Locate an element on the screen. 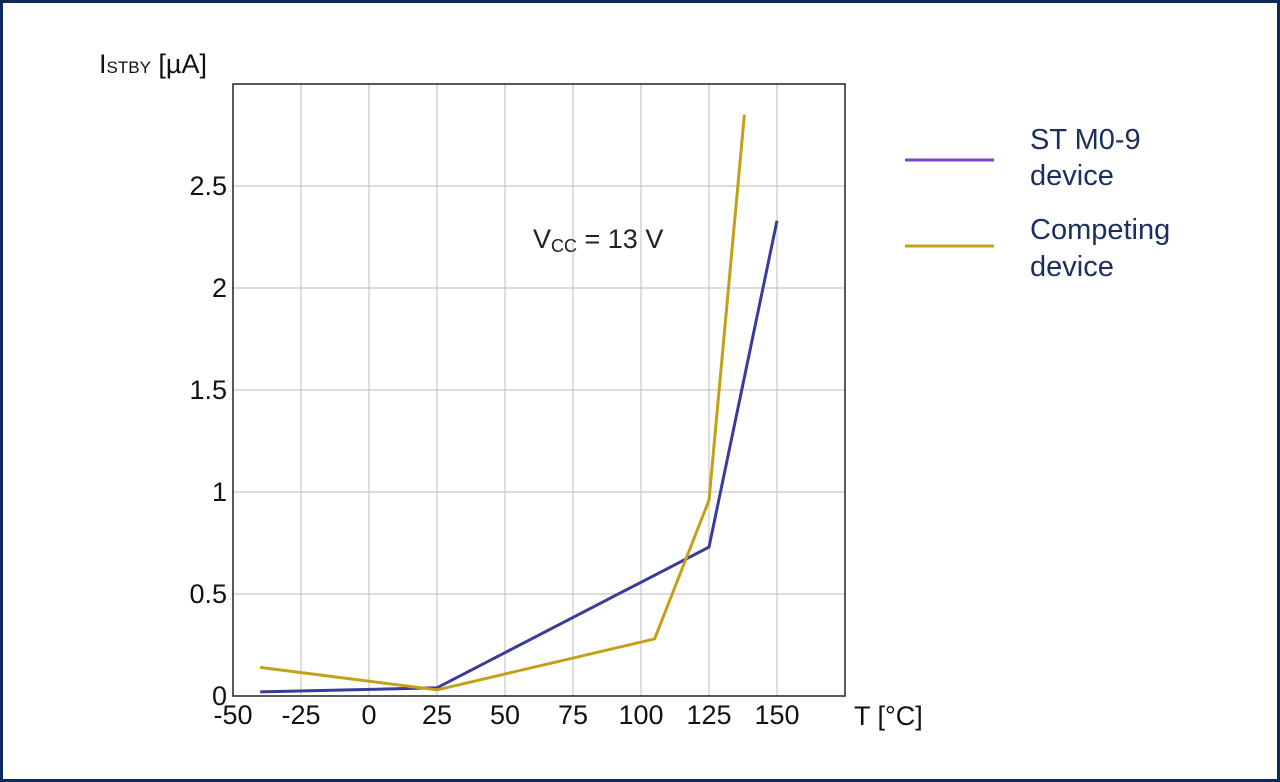  legend-label-st-line2: device is located at coordinates (1072, 176).